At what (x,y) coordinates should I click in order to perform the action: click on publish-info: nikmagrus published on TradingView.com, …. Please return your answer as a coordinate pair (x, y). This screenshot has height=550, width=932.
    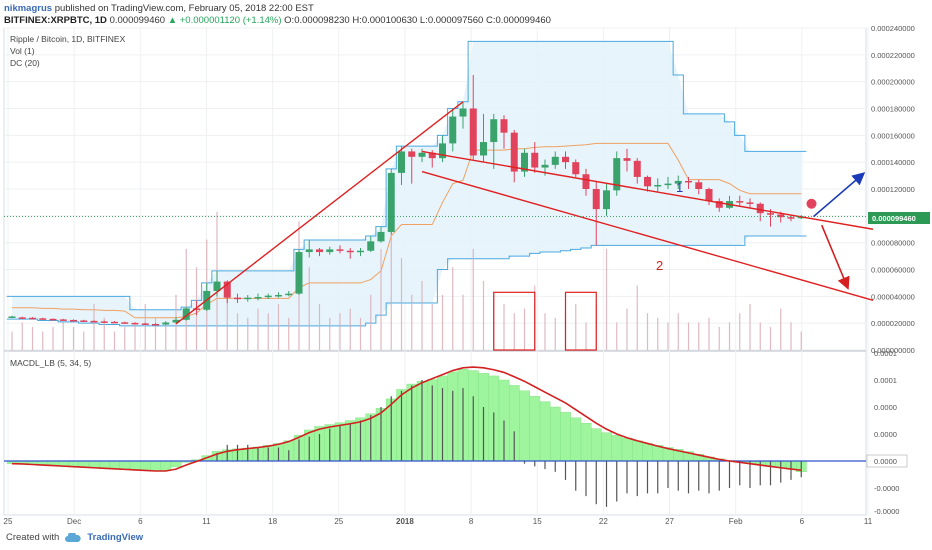
    Looking at the image, I should click on (159, 8).